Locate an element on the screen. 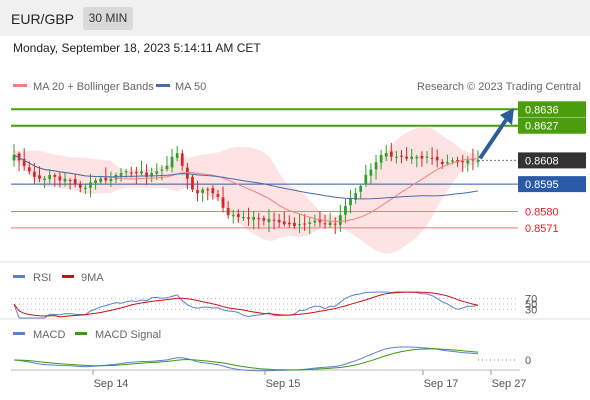 The height and width of the screenshot is (400, 590). forecast-arrow-shaft is located at coordinates (493, 139).